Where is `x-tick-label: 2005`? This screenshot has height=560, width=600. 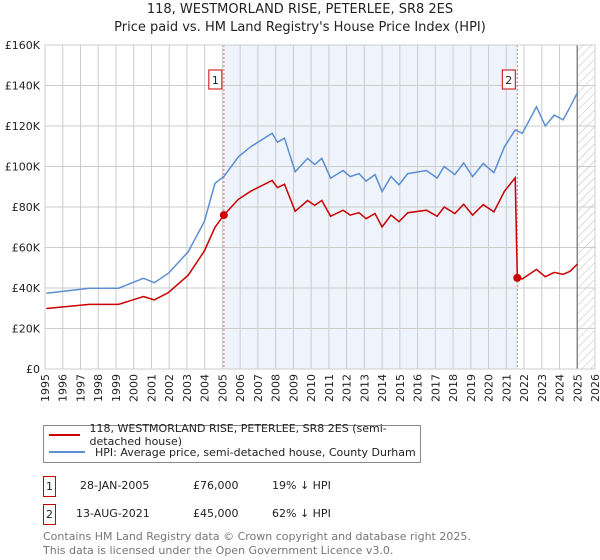 x-tick-label: 2005 is located at coordinates (222, 388).